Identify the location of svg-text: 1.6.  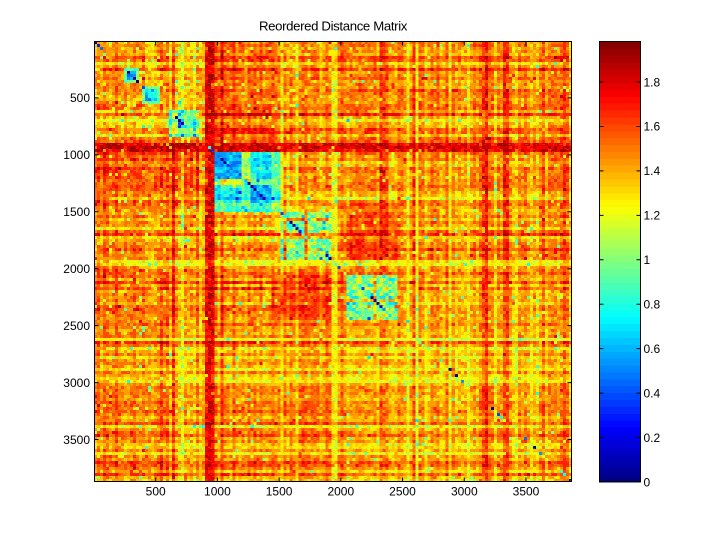
(652, 127).